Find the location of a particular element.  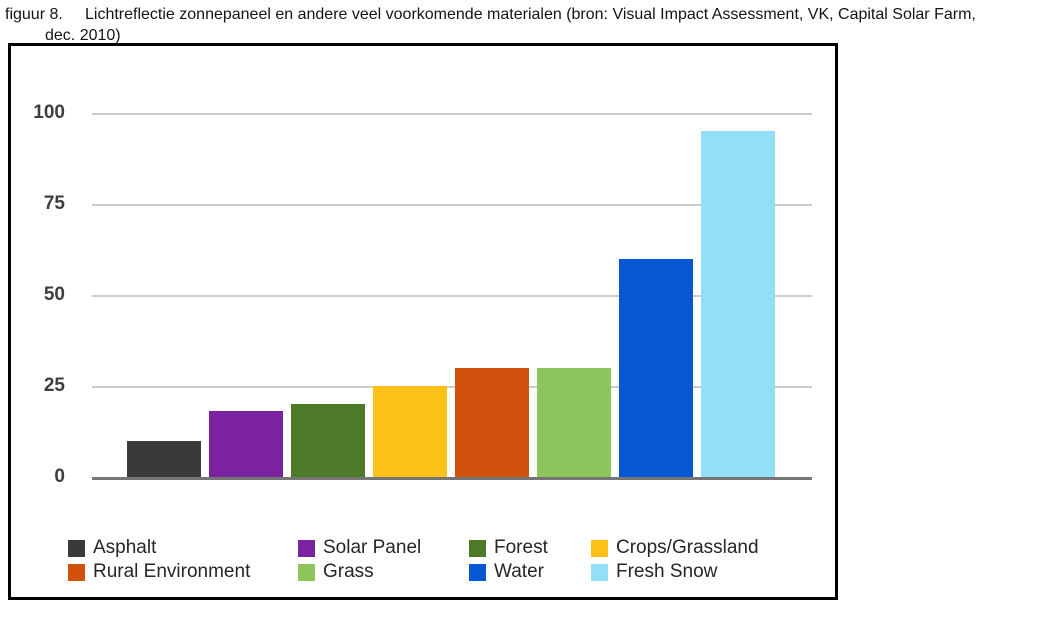

bar-fresh-snow is located at coordinates (738, 304).